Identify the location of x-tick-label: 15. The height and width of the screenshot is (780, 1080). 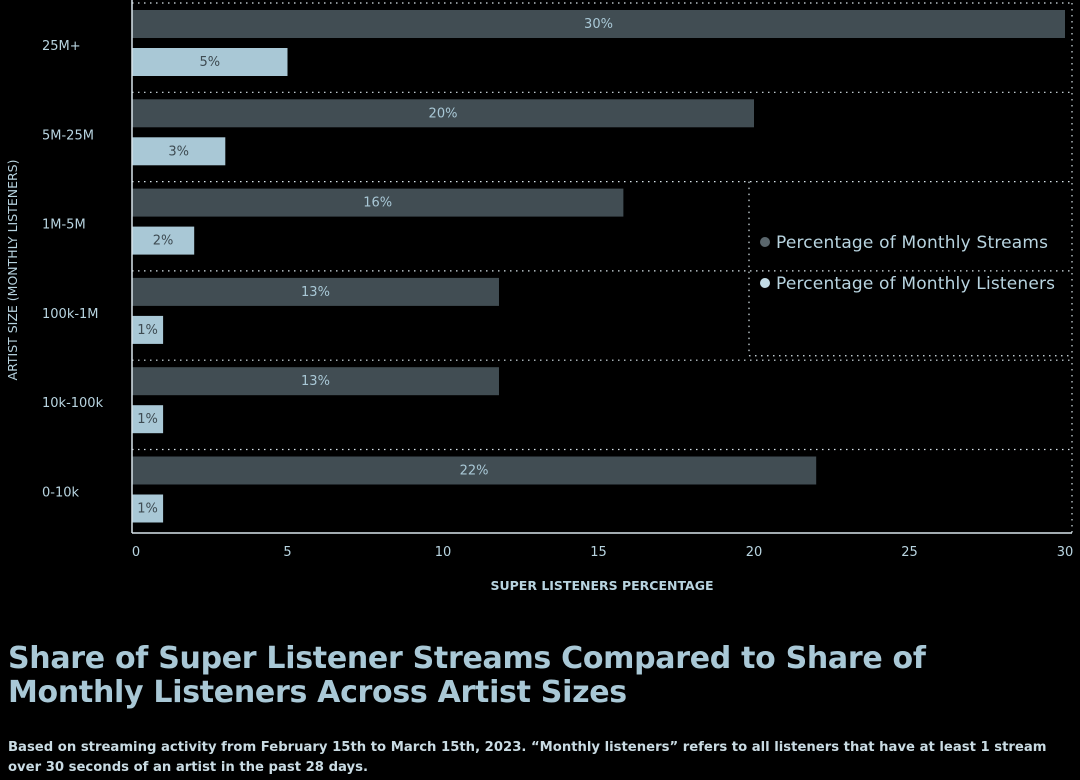
(598, 552).